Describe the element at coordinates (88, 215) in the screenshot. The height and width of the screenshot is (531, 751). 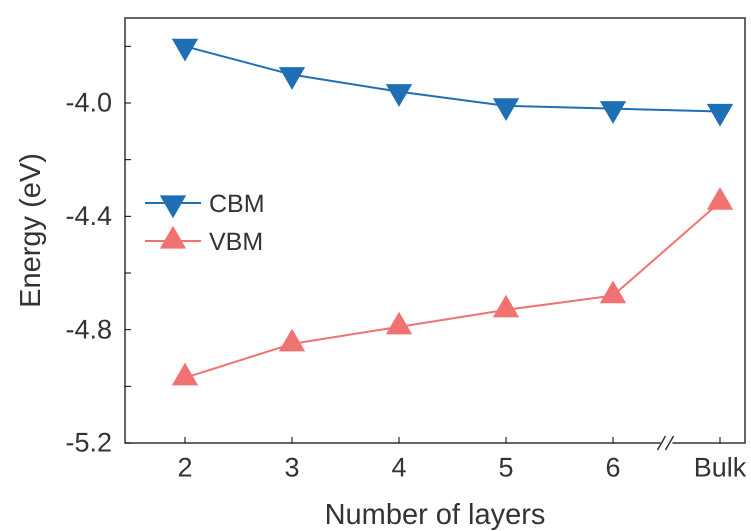
I see `y-tick-label: -4.4` at that location.